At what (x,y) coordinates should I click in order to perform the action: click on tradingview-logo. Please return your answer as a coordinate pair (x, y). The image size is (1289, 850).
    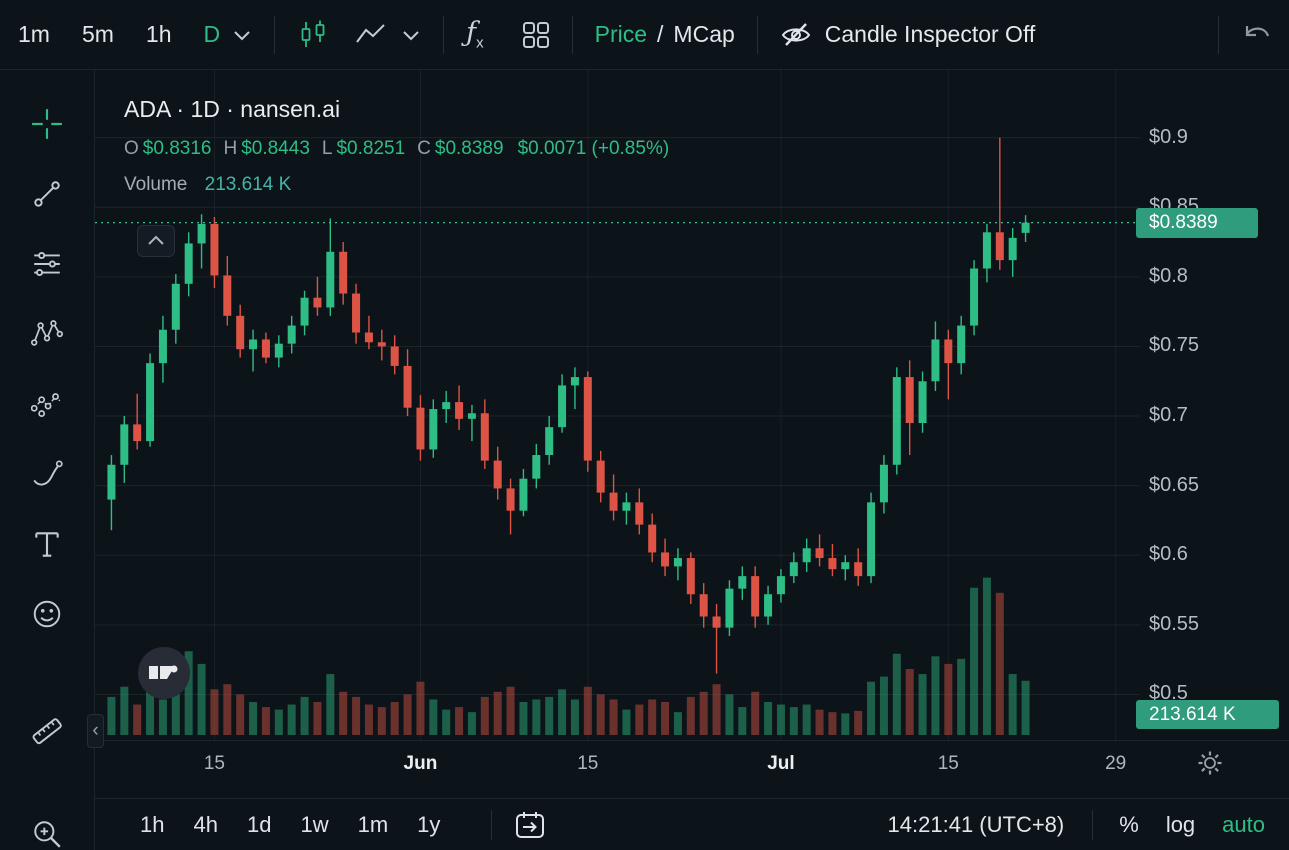
    Looking at the image, I should click on (164, 675).